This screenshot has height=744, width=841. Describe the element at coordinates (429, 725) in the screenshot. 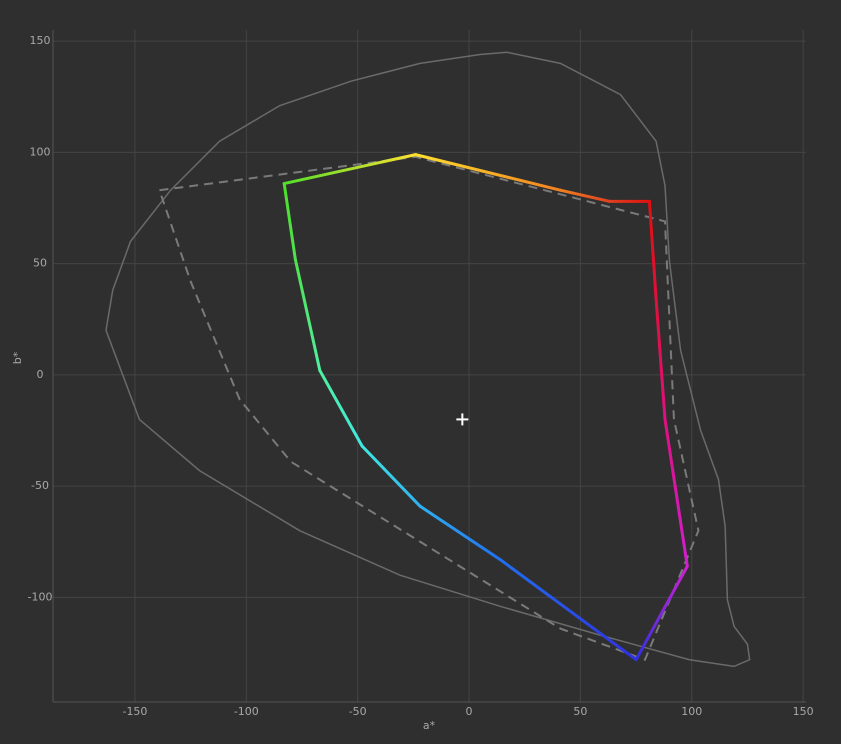

I see `x-axis-label: a*` at that location.